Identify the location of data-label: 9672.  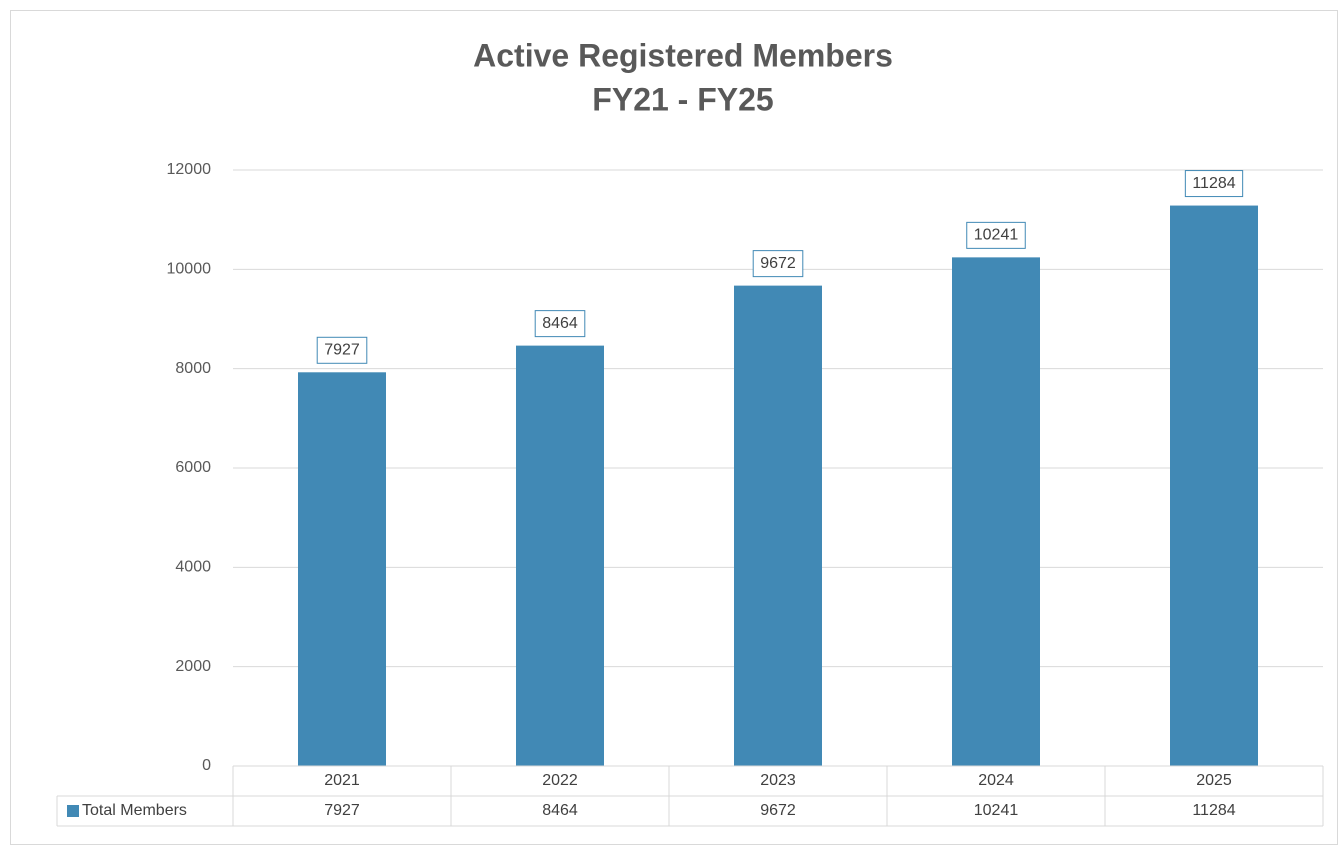
(778, 263).